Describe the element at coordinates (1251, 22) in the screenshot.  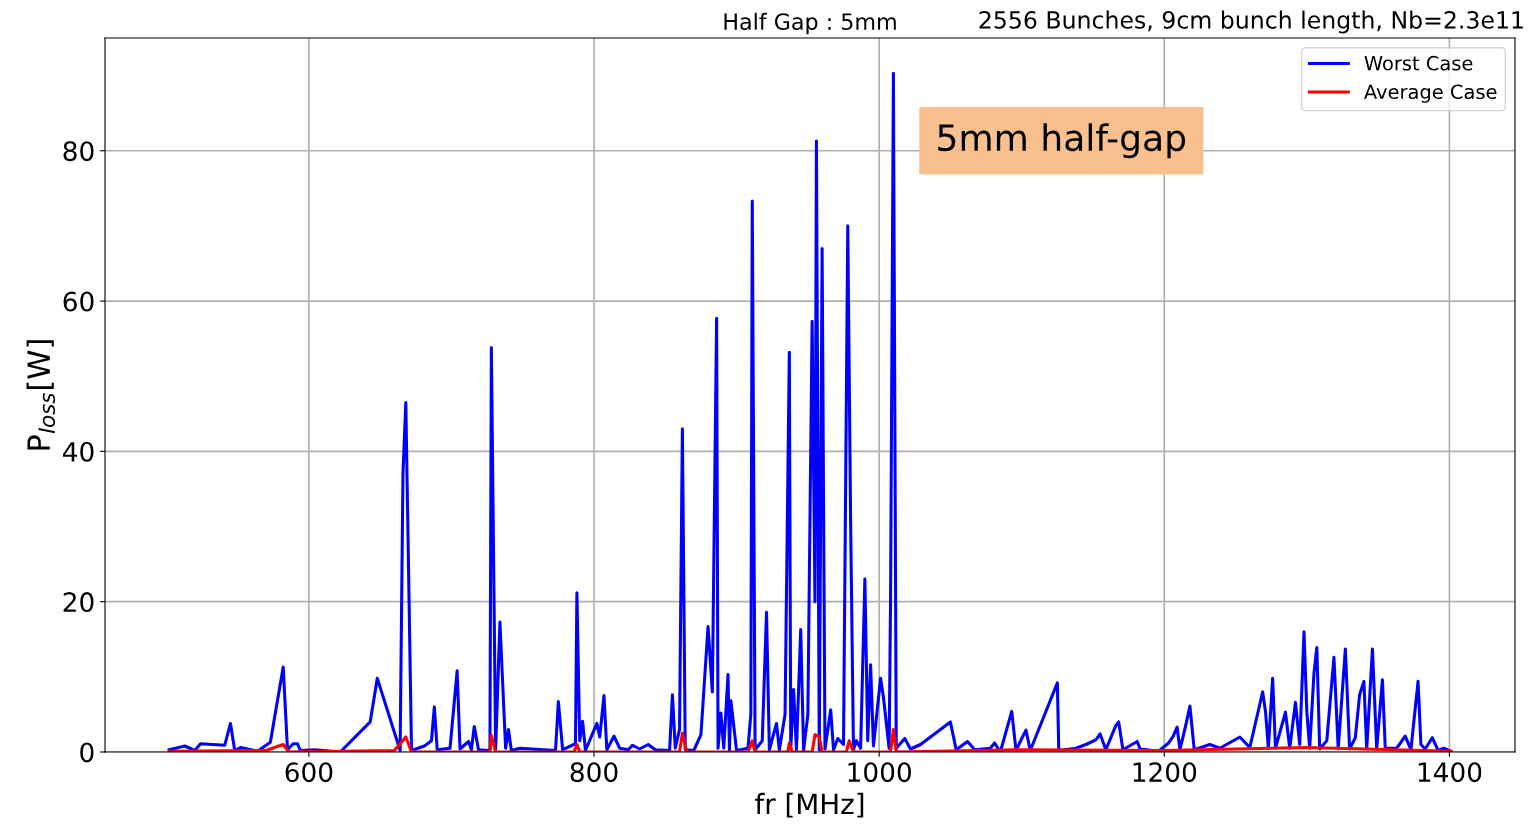
I see `chart-subtitle: 2556 Bunches, 9cm bunch length, Nb=2.3e11` at that location.